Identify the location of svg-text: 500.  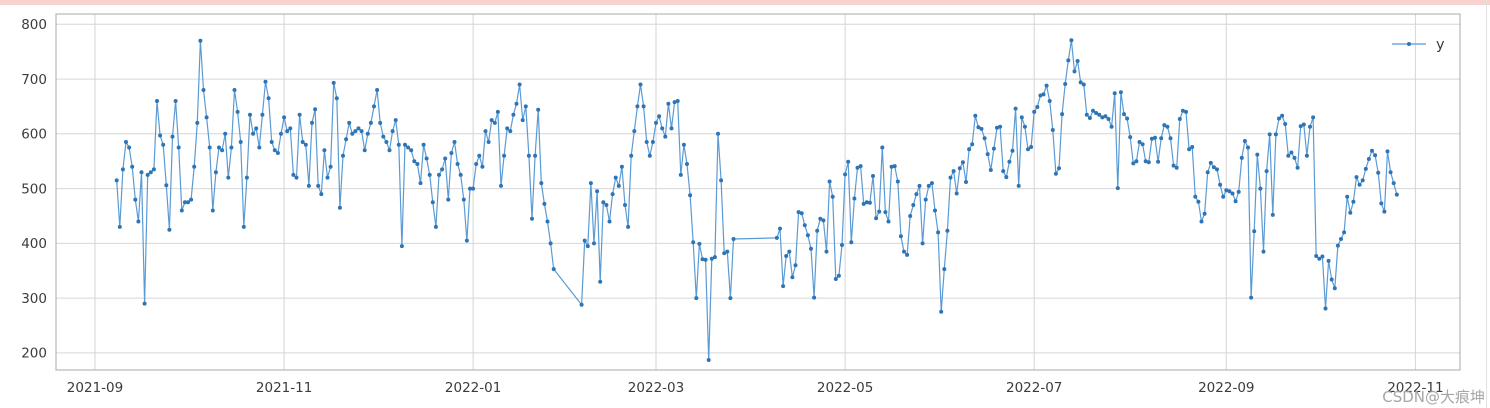
(34, 189).